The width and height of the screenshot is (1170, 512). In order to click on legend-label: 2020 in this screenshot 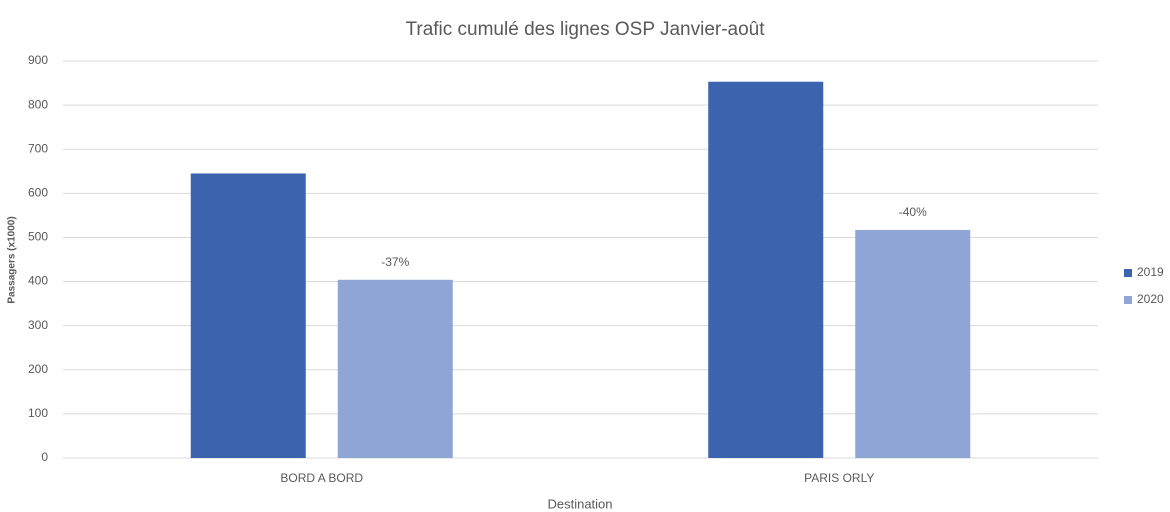, I will do `click(1150, 299)`.